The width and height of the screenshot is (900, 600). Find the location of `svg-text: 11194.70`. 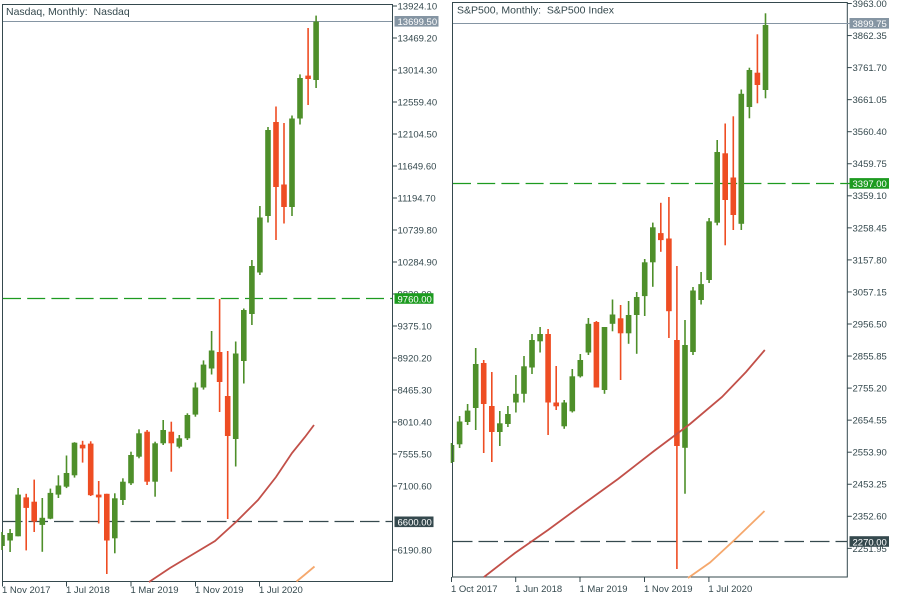

svg-text: 11194.70 is located at coordinates (417, 198).